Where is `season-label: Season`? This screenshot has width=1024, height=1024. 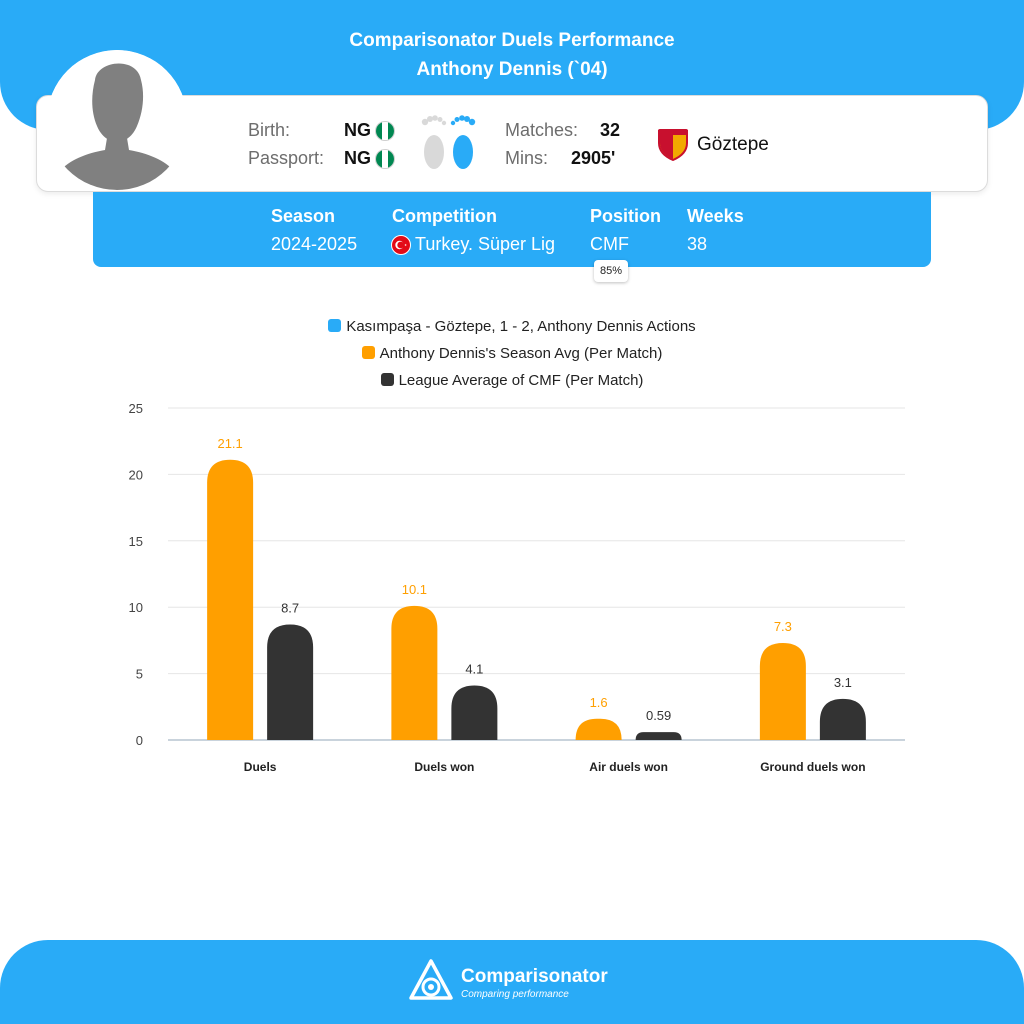 season-label: Season is located at coordinates (303, 216).